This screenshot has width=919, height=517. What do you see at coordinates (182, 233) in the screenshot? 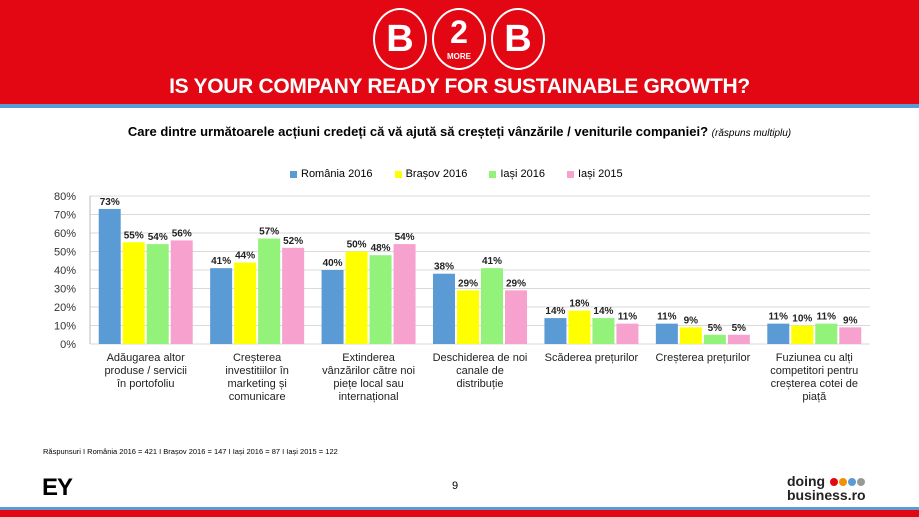
I see `data-label: 56%` at bounding box center [182, 233].